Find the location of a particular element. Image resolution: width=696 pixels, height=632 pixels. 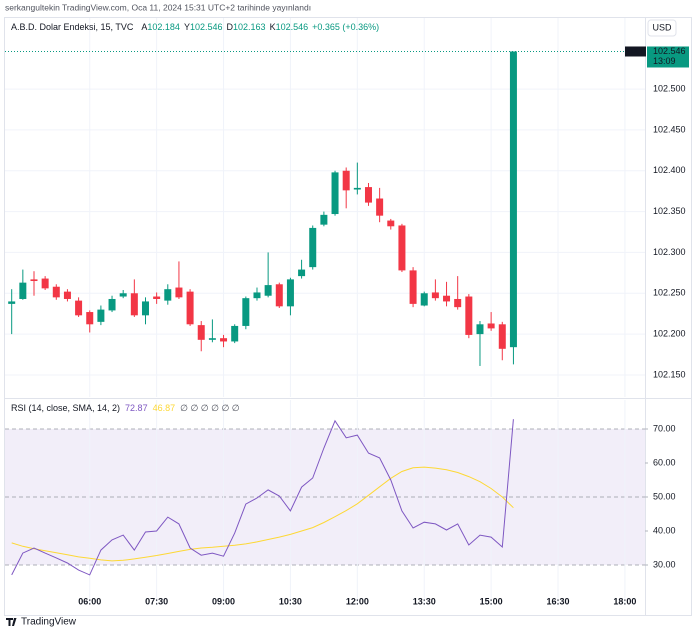

y-tick-label: 102.150 is located at coordinates (669, 374).